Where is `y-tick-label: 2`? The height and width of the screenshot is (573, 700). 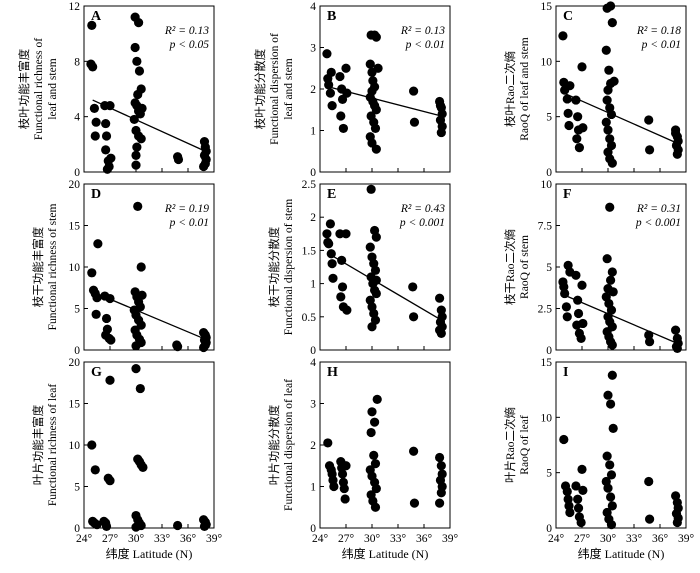 y-tick-label: 2 is located at coordinates (313, 218).